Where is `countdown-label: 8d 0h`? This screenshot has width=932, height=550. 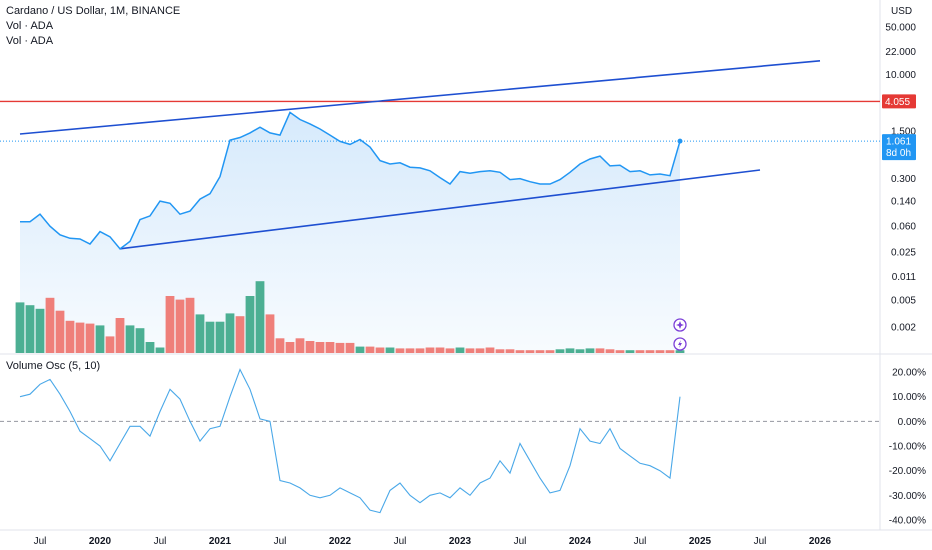
countdown-label: 8d 0h is located at coordinates (898, 153).